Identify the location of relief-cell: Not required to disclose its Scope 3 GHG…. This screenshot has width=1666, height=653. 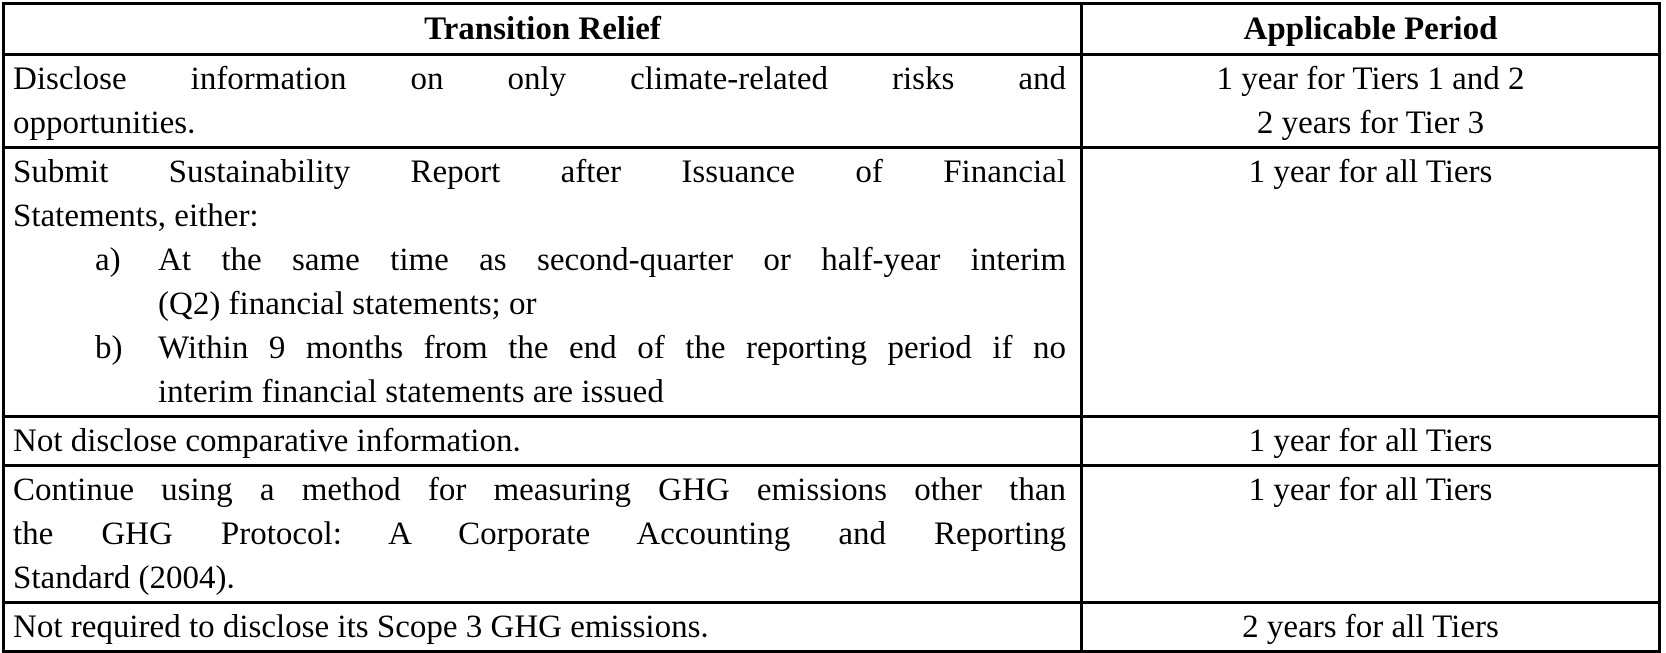
(542, 627).